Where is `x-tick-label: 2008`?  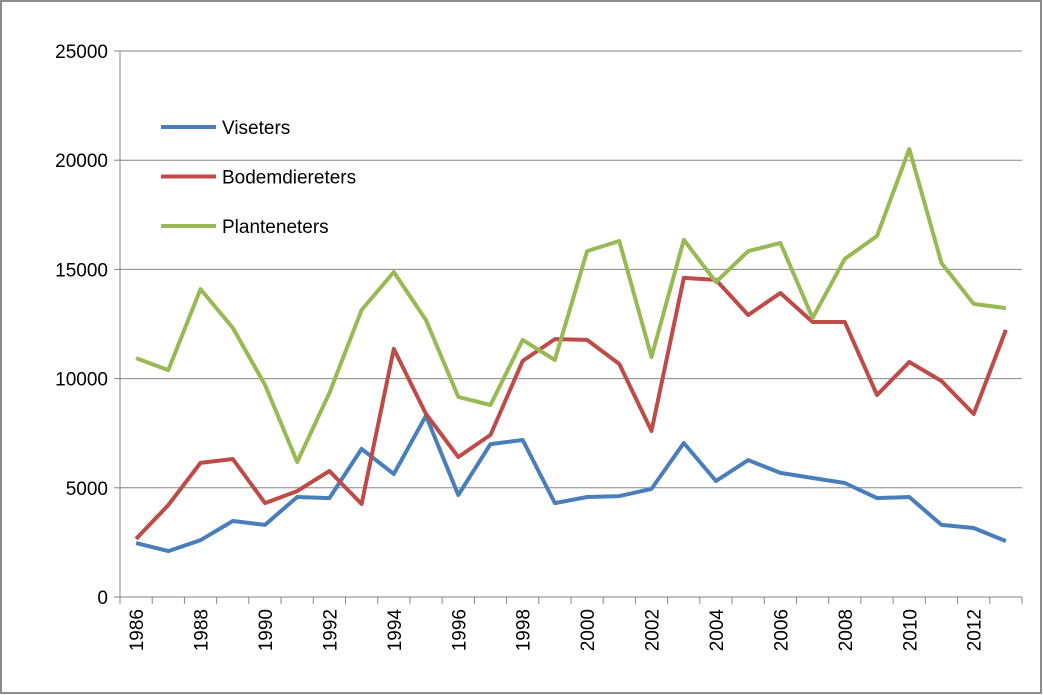 x-tick-label: 2008 is located at coordinates (846, 630).